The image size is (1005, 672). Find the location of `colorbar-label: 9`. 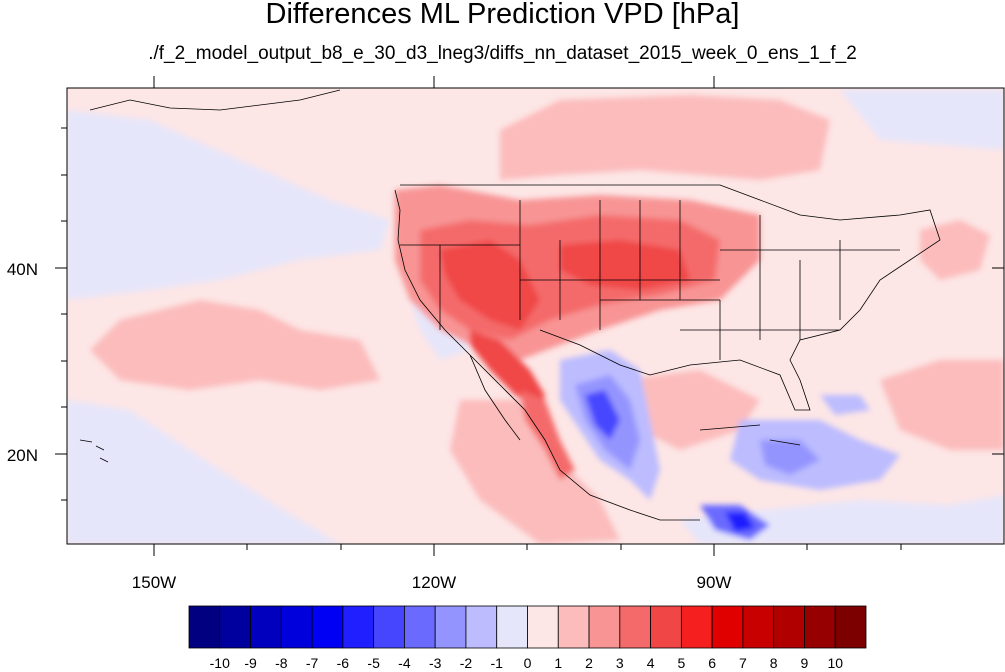

colorbar-label: 9 is located at coordinates (805, 663).